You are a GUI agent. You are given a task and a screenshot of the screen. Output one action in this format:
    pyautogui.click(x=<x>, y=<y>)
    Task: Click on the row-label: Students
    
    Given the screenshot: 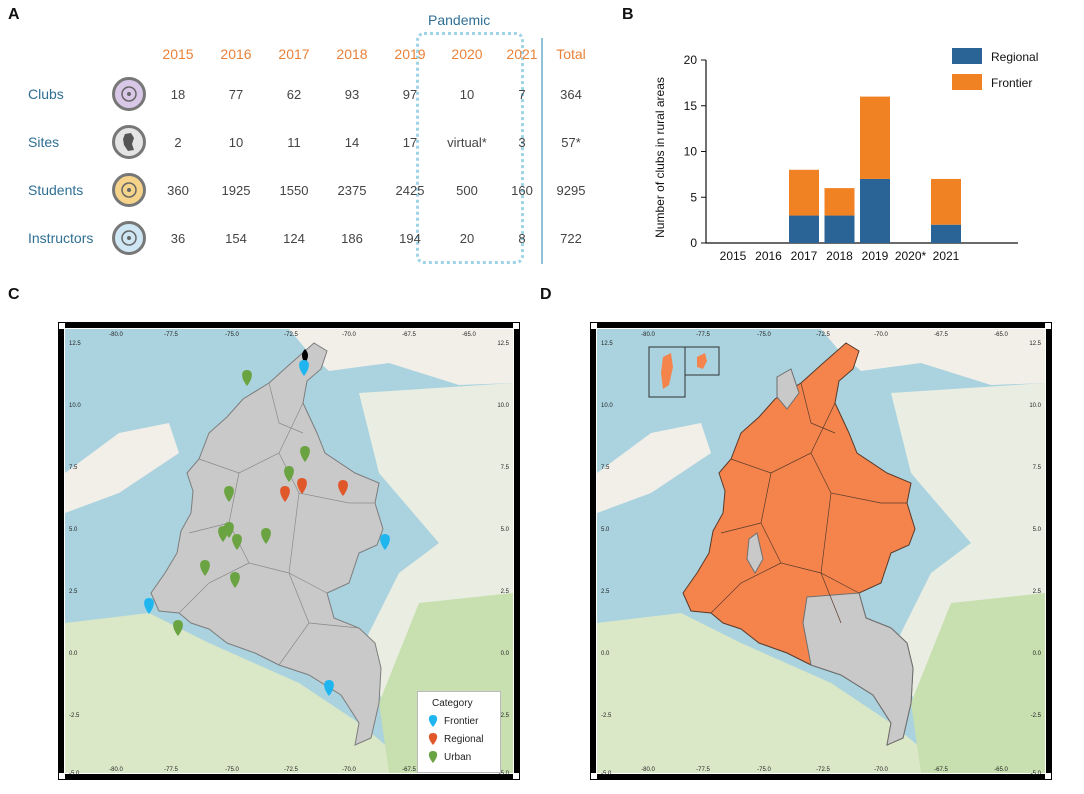 What is the action you would take?
    pyautogui.click(x=56, y=190)
    